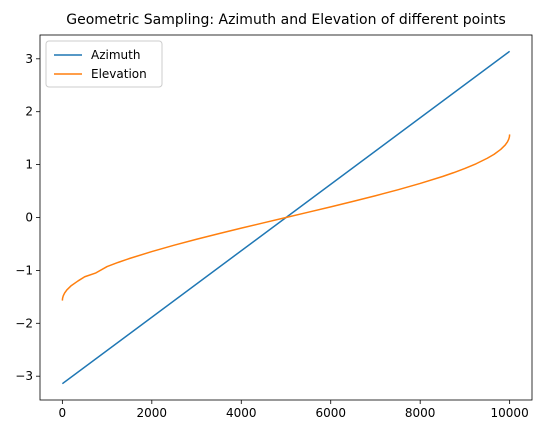  What do you see at coordinates (510, 413) in the screenshot?
I see `x-tick-label: 10000` at bounding box center [510, 413].